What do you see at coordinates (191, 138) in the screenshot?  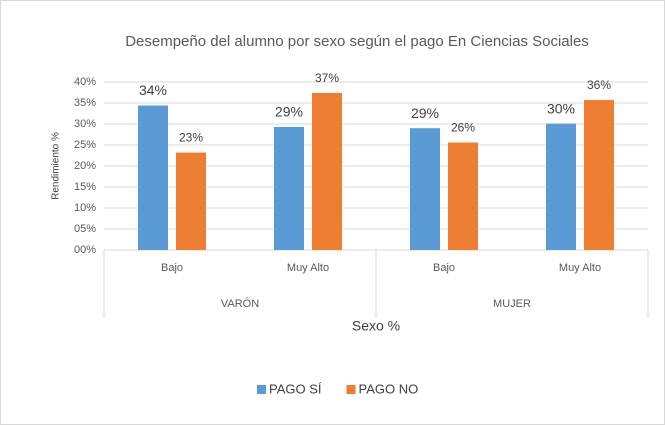 I see `data-label: 23%` at bounding box center [191, 138].